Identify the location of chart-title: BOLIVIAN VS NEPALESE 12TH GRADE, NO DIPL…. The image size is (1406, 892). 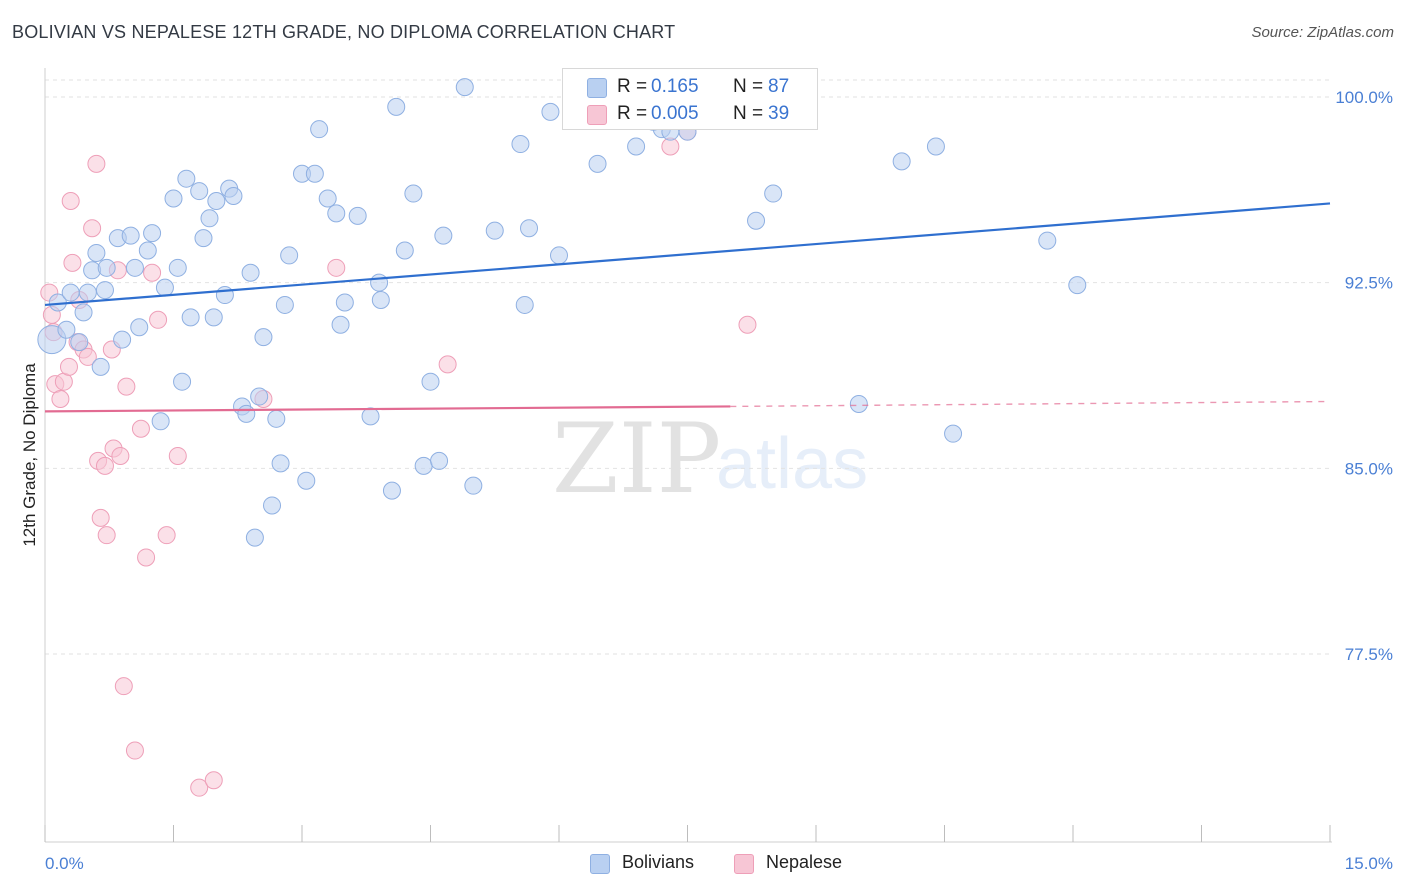
(344, 32).